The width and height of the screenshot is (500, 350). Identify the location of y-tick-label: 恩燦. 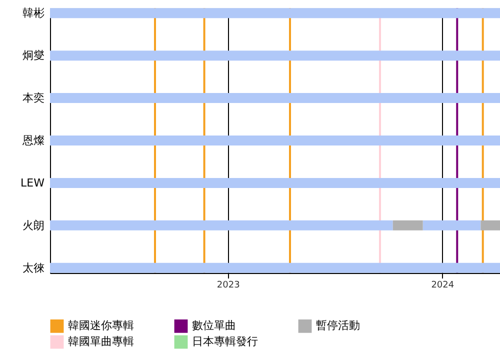
(33, 140).